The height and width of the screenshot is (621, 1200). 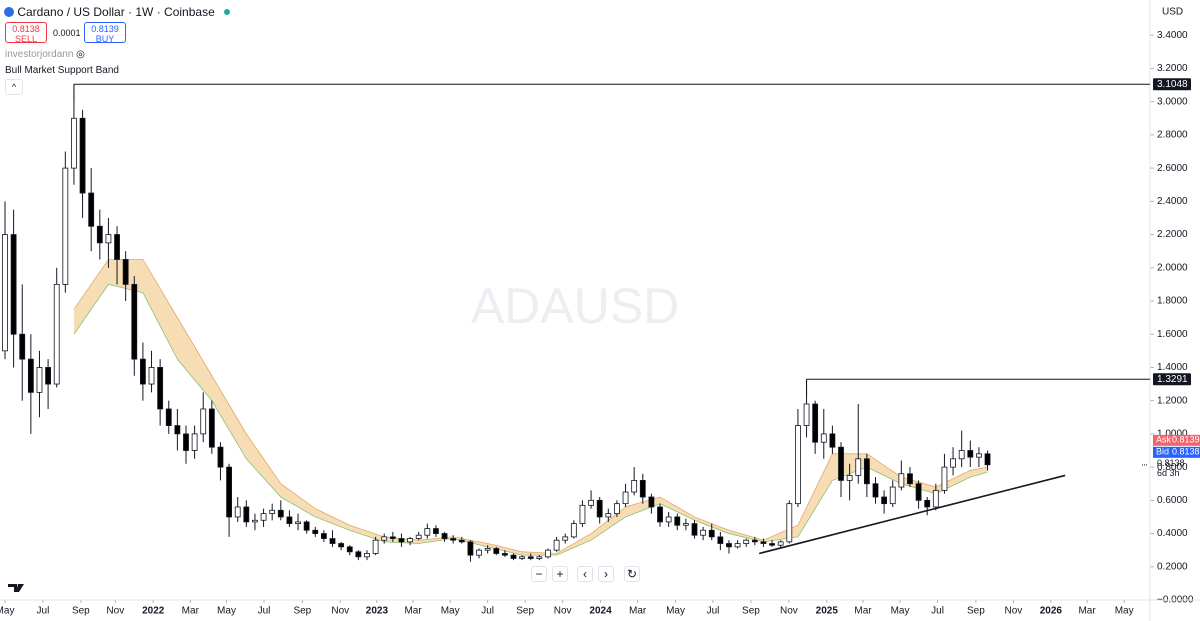 What do you see at coordinates (632, 574) in the screenshot?
I see `reset-button: ↻` at bounding box center [632, 574].